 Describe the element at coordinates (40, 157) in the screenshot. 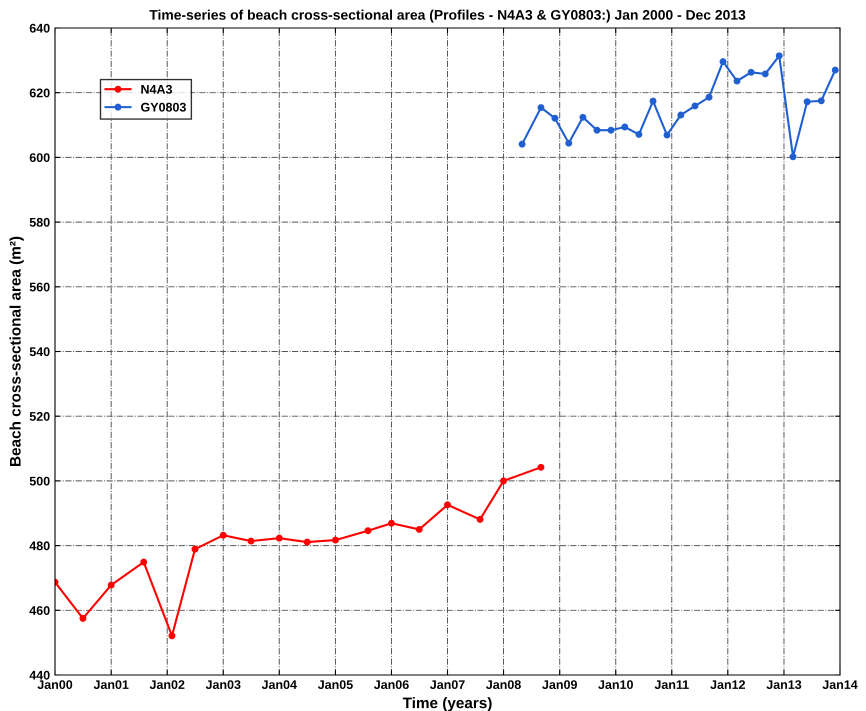

I see `y-tick-label: 600` at that location.